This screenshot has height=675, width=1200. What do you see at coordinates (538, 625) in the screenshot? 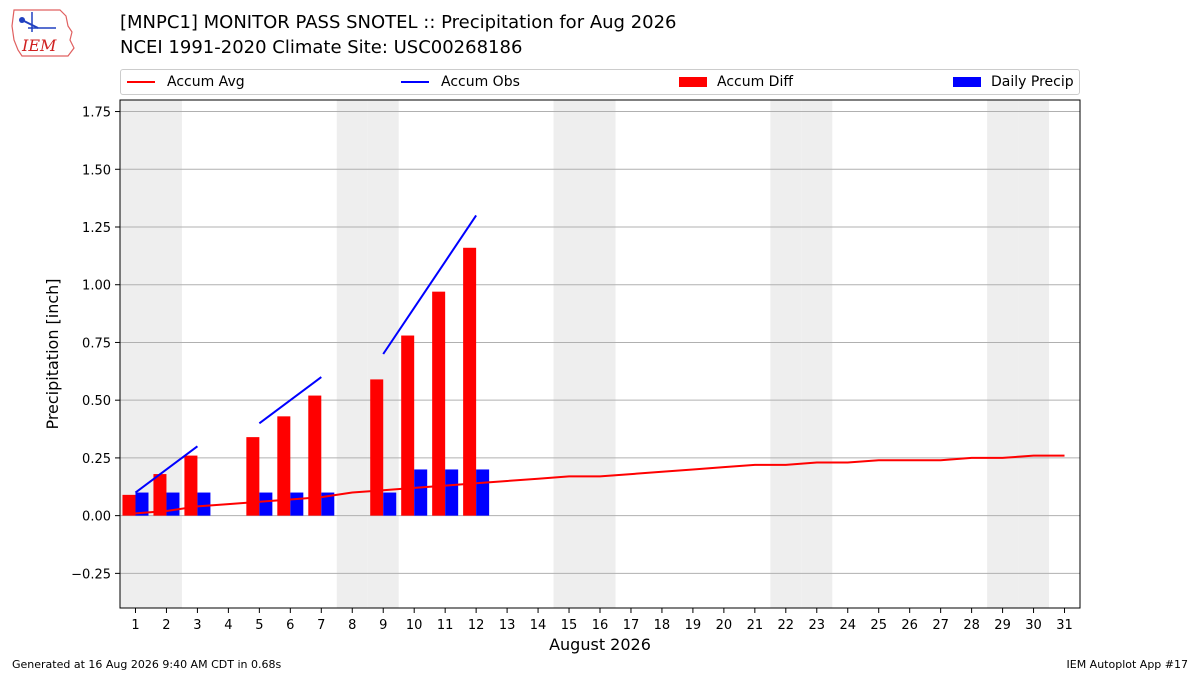
I see `x-tick-label: 14` at bounding box center [538, 625].